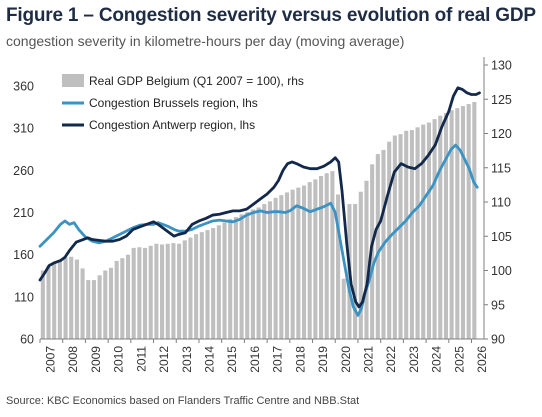 The height and width of the screenshot is (417, 542). I want to click on y-left-tick-label: 60, so click(27, 340).